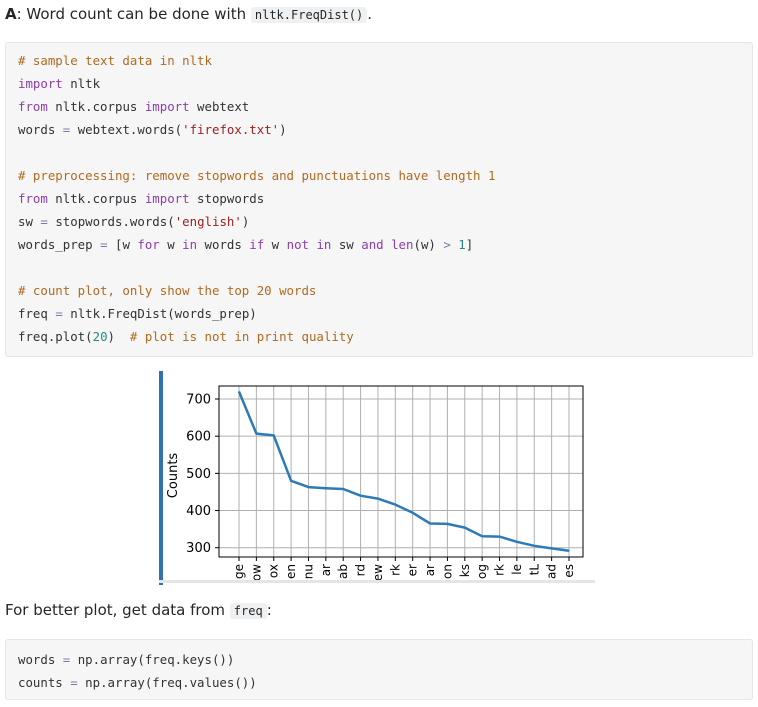 Image resolution: width=758 pixels, height=707 pixels. I want to click on answer-prefix: A, so click(11, 14).